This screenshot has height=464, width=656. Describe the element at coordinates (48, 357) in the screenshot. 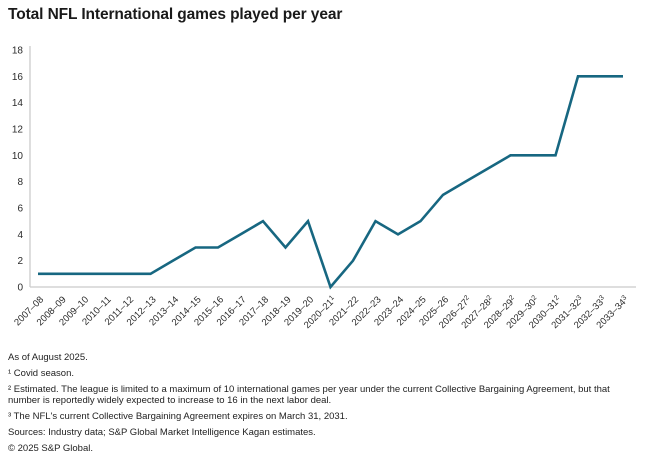

I see `footnote-as-of: As of August 2025.` at that location.